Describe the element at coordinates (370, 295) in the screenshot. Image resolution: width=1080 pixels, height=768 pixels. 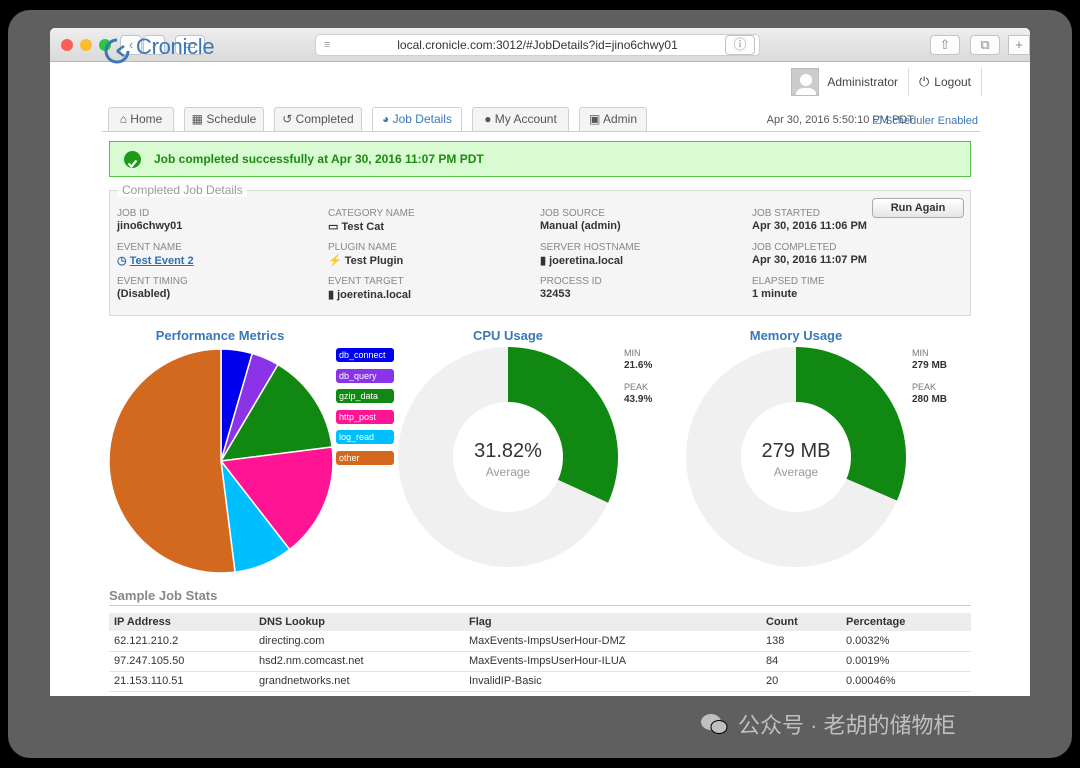
I see `field-value: ▮ joeretina.local` at that location.